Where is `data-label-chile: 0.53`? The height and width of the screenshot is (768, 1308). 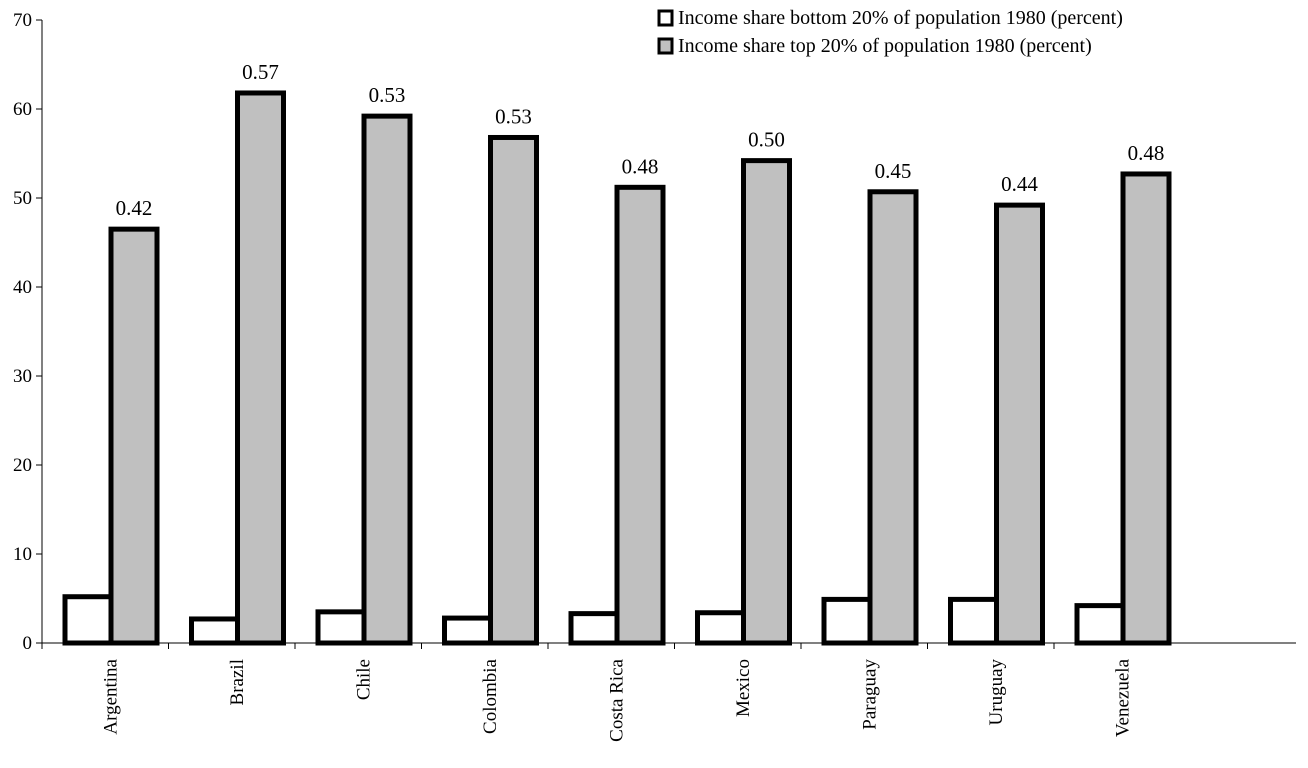
data-label-chile: 0.53 is located at coordinates (387, 95).